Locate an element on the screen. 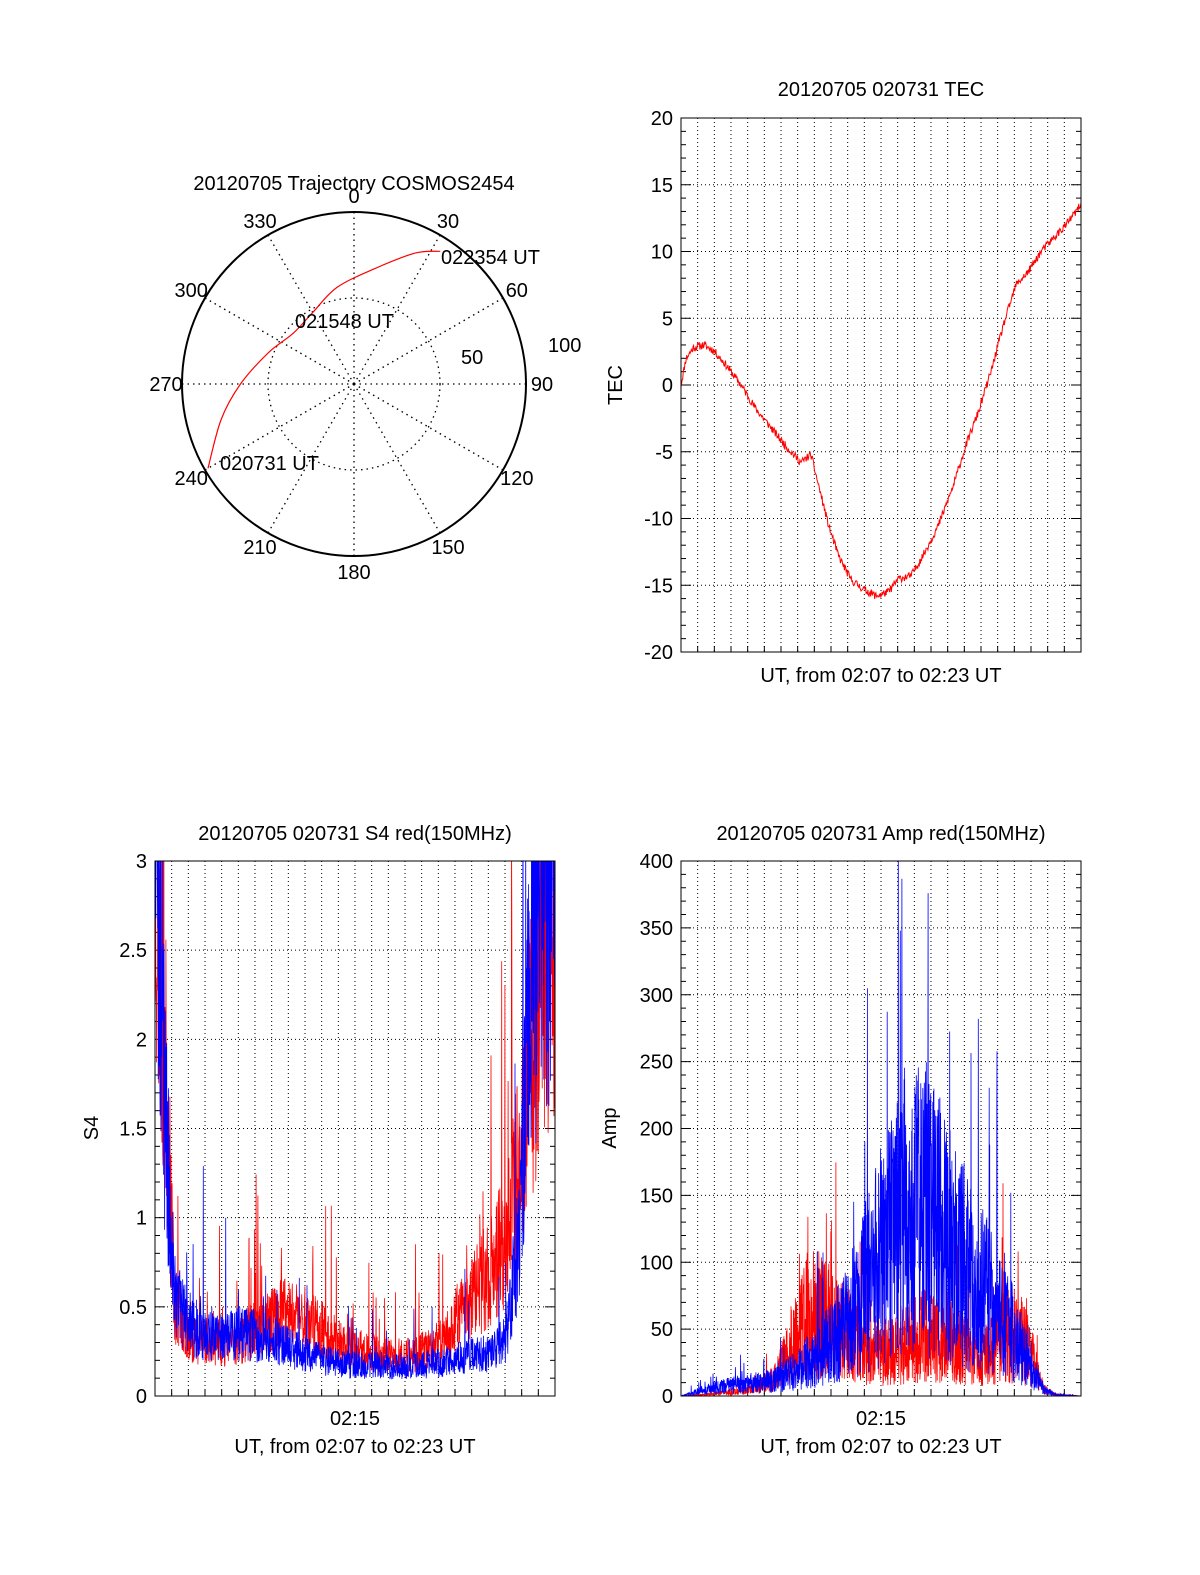  polar-az-label-150: 150 is located at coordinates (447, 548).